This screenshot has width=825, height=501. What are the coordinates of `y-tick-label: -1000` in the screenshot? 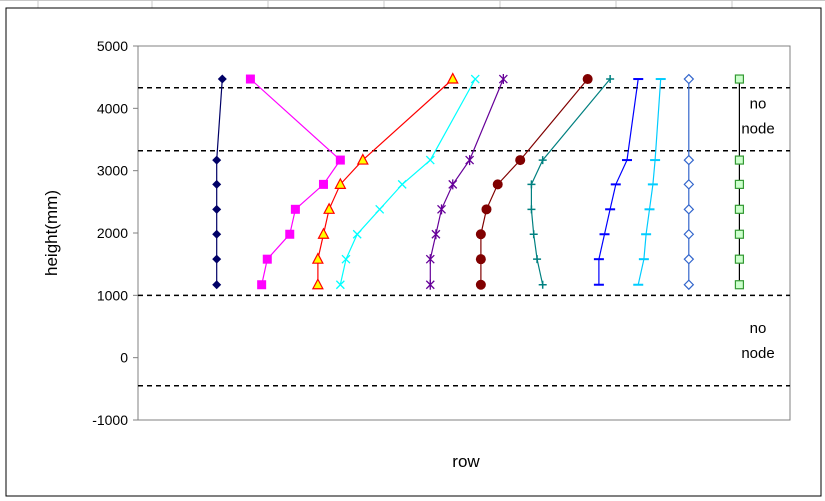 It's located at (110, 420).